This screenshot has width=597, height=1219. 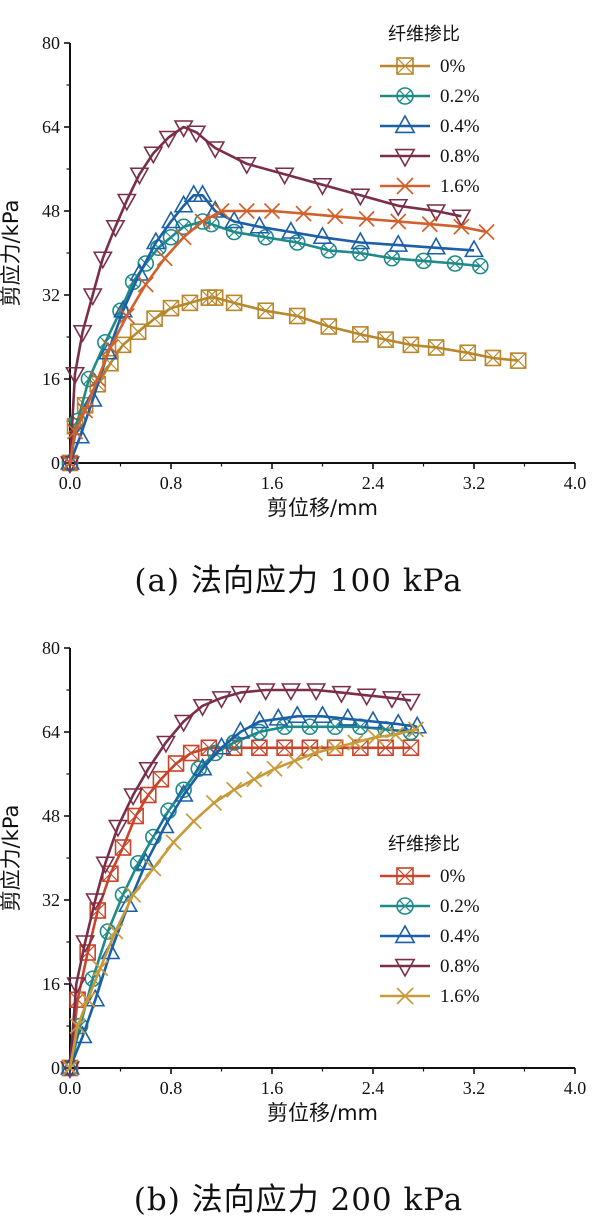 I want to click on legend-label: 0.8%, so click(x=460, y=966).